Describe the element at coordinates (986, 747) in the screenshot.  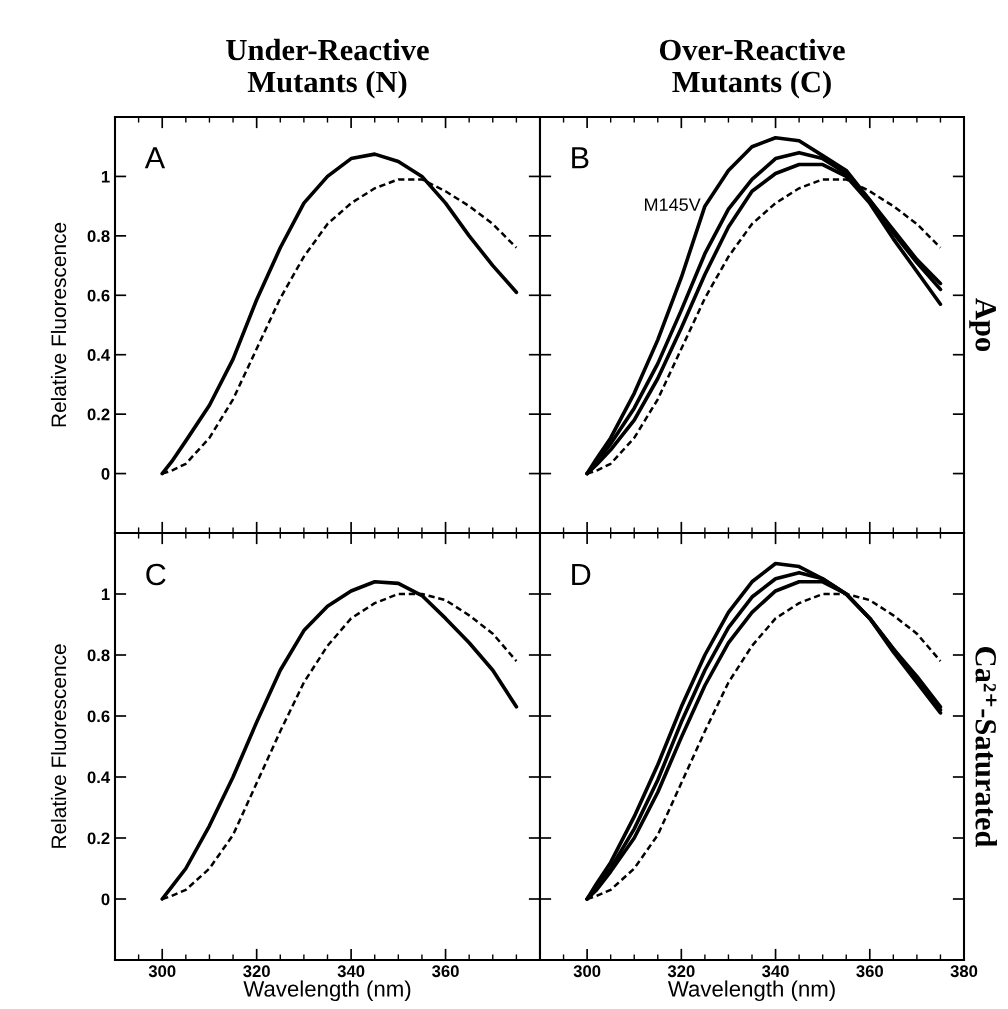
I see `y2-axis-title: Ca²⁺-Saturated` at that location.